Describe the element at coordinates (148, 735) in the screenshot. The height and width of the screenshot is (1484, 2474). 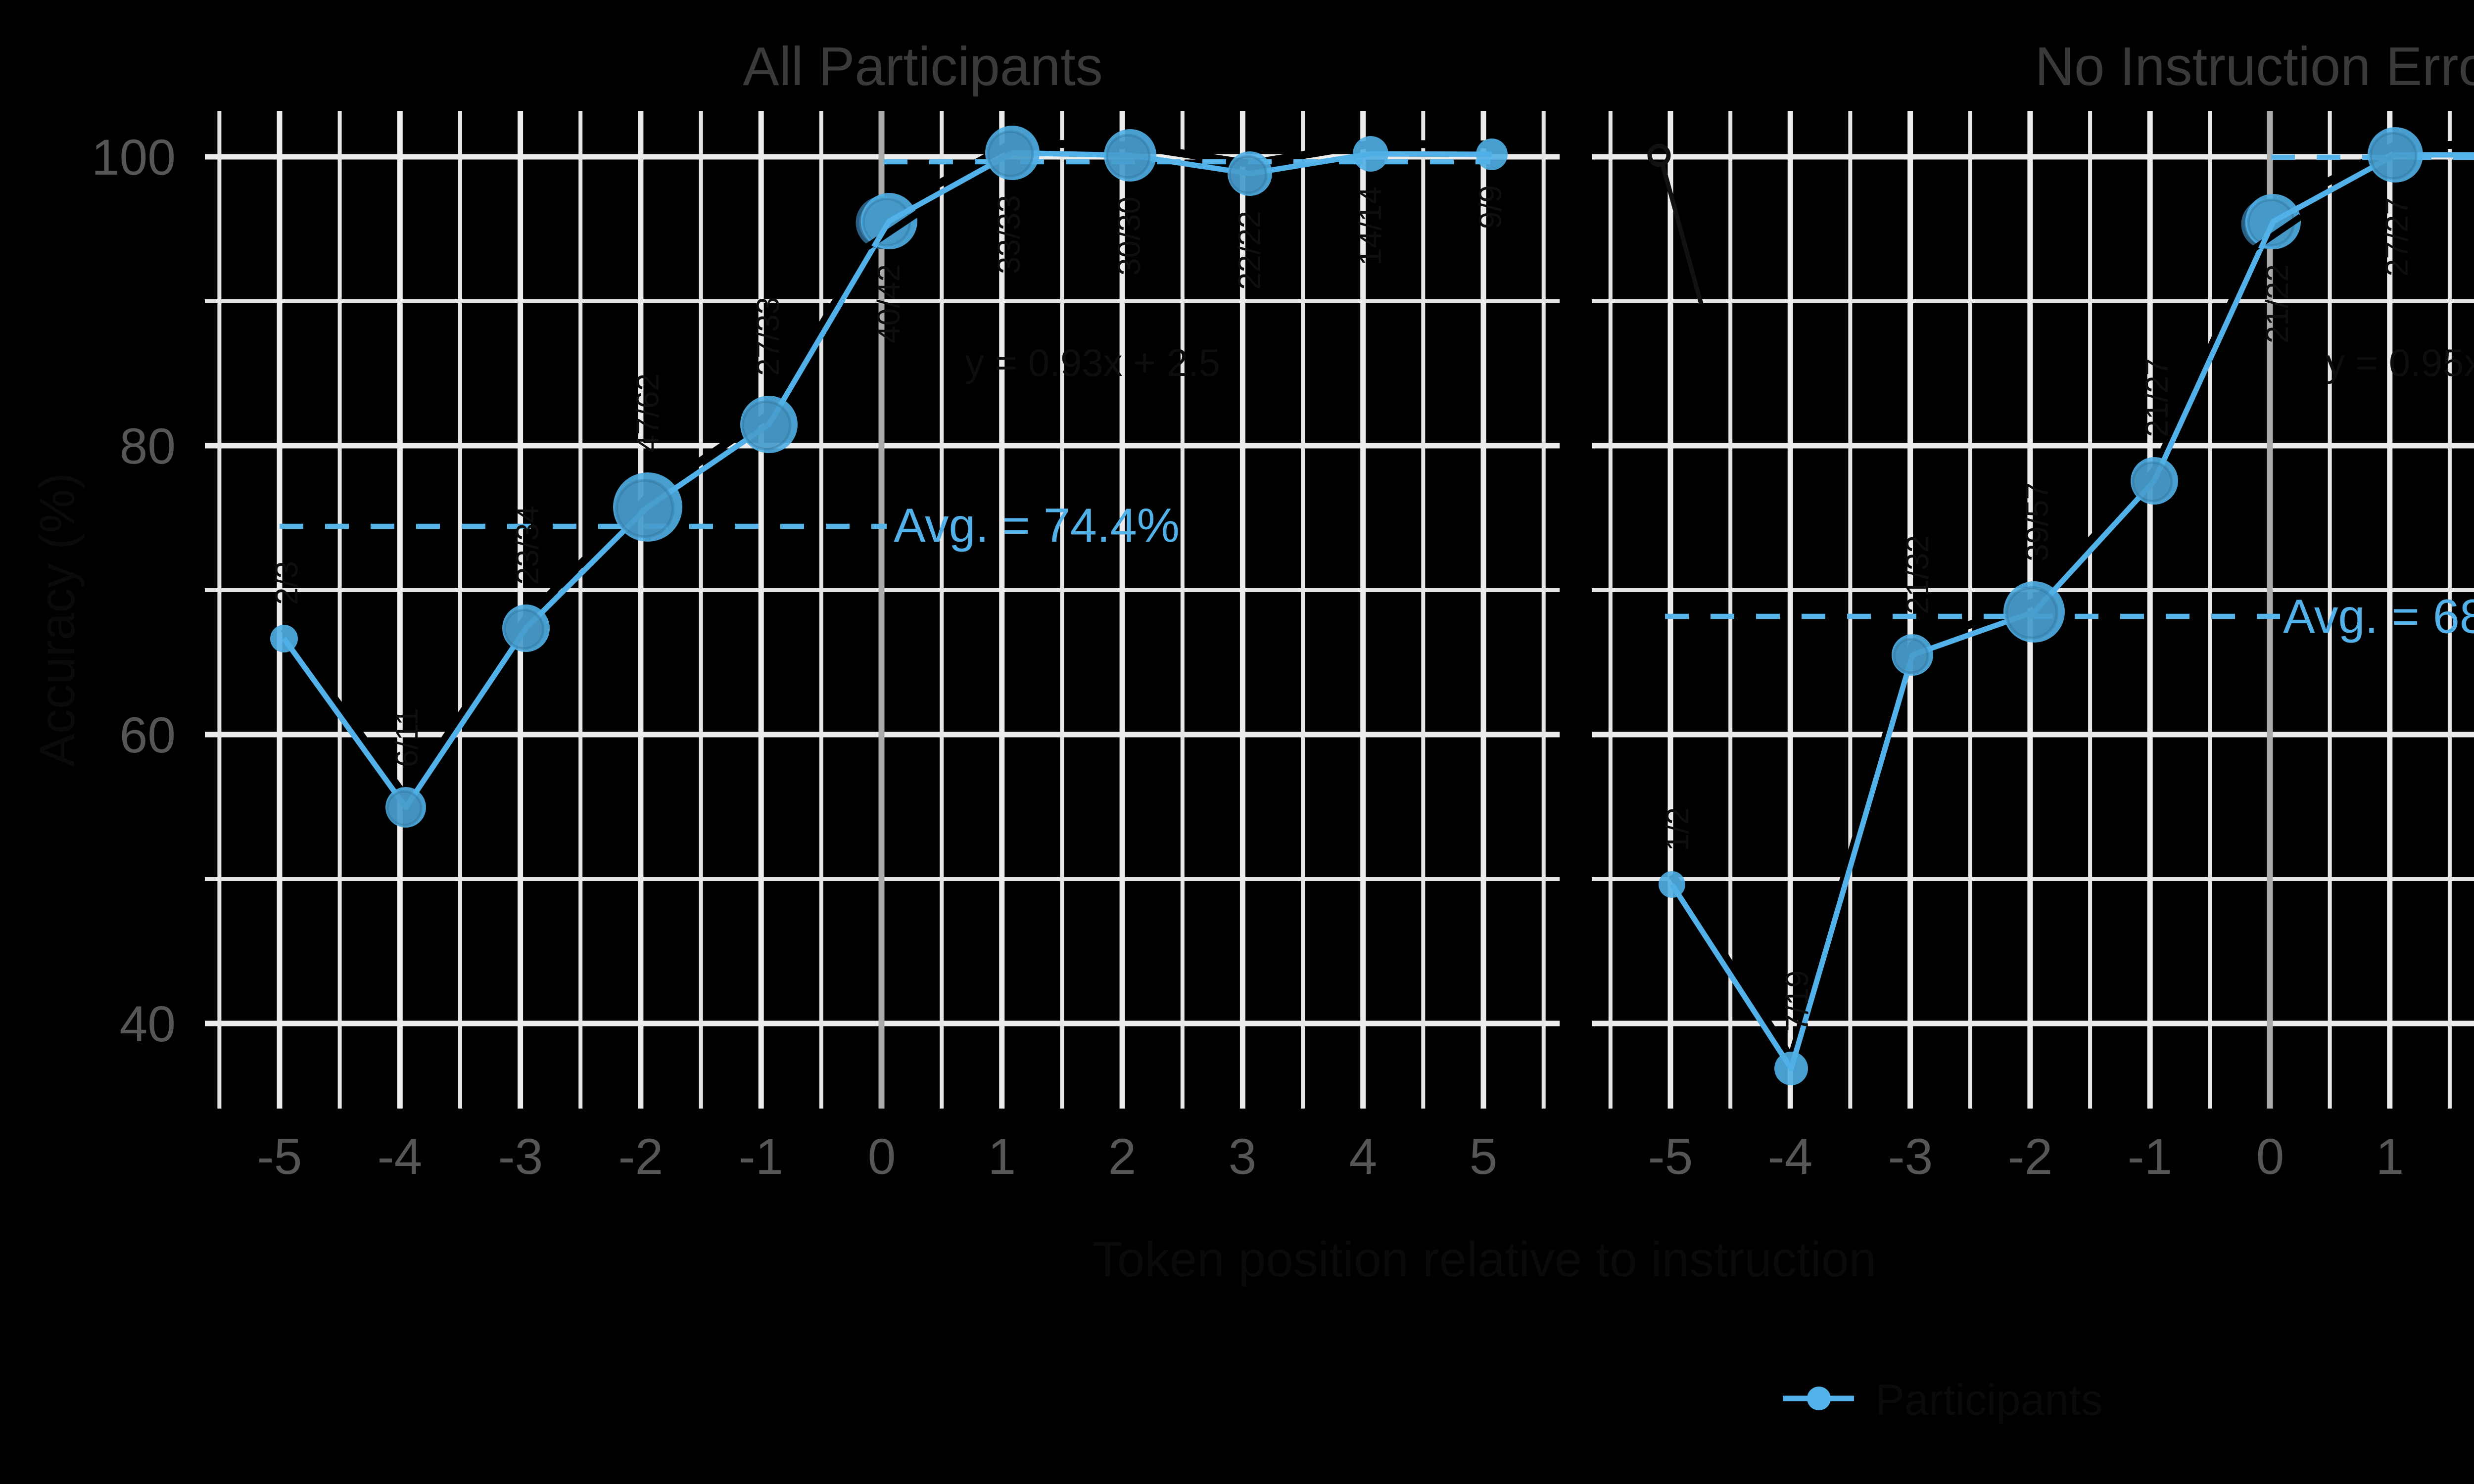
I see `svg-text: 60` at that location.